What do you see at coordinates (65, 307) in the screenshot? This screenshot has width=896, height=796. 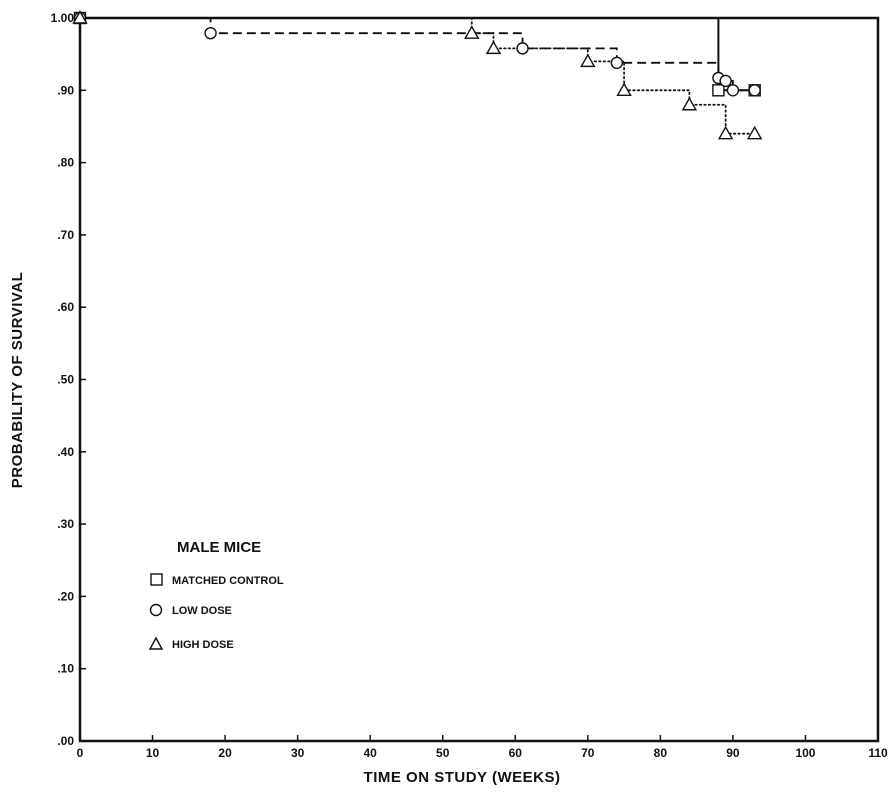 I see `y-tick-label: .60` at bounding box center [65, 307].